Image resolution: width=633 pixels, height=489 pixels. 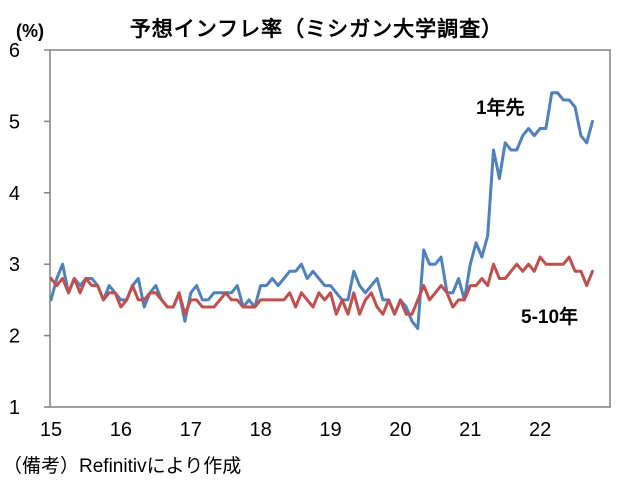 I want to click on series-label-1-year-ahead: 1年先, so click(x=500, y=108).